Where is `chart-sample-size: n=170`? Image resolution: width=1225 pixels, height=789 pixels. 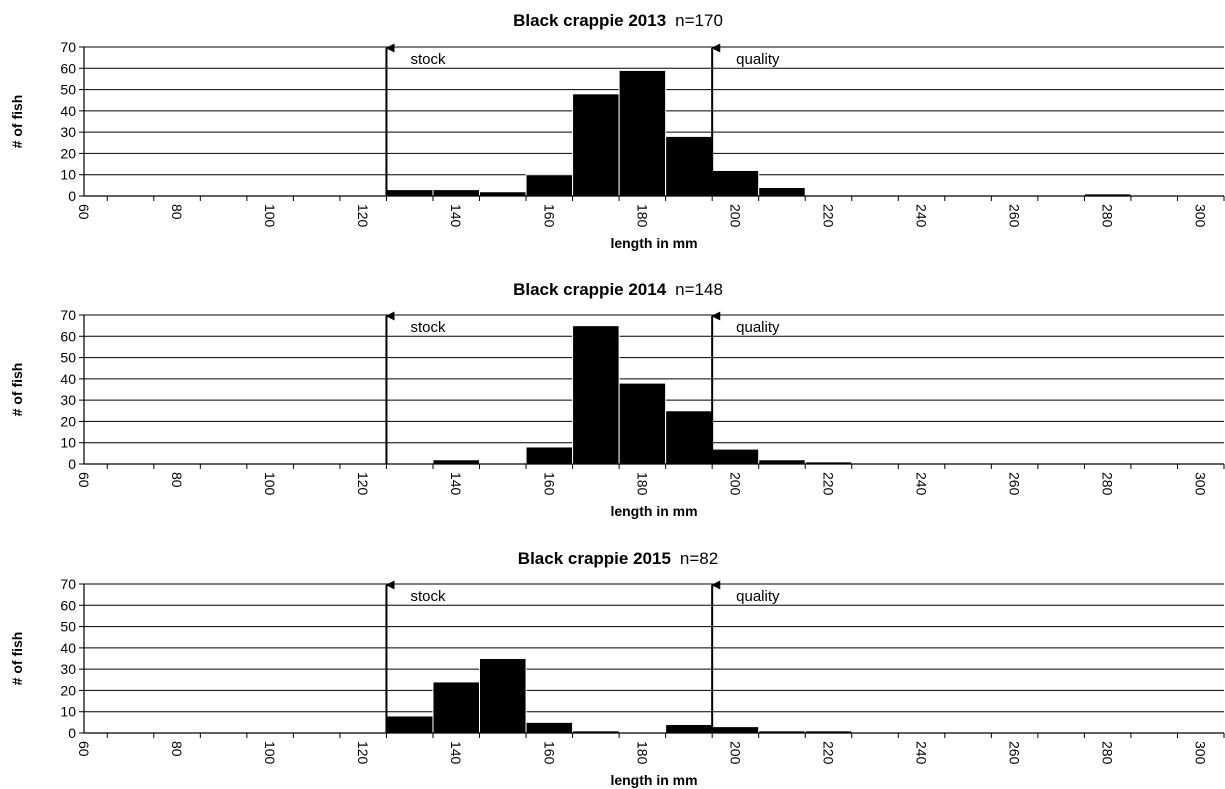
chart-sample-size: n=170 is located at coordinates (699, 20).